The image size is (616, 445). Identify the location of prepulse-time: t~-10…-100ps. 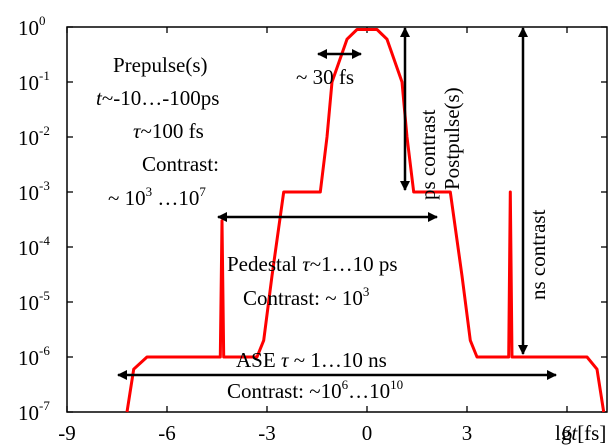
(157, 98).